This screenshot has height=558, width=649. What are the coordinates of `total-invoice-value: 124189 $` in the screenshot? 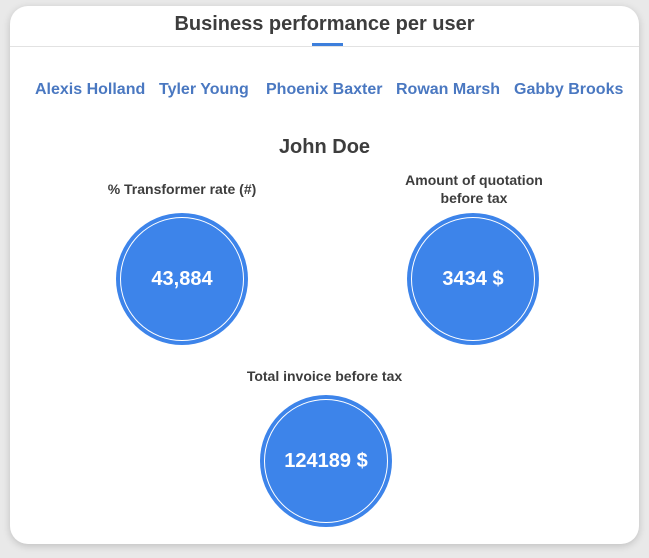 It's located at (326, 461).